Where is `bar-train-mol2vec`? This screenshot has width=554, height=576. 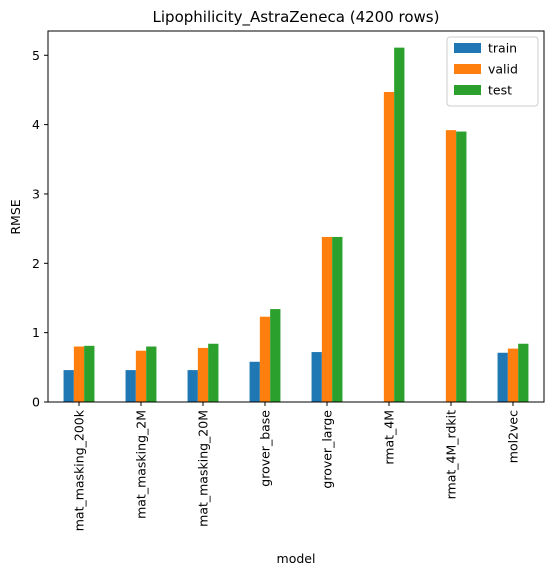 bar-train-mol2vec is located at coordinates (502, 377).